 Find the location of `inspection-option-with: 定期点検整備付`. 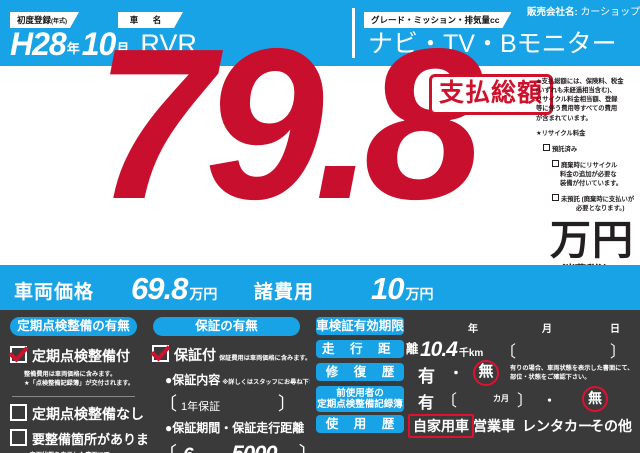

inspection-option-with: 定期点検整備付 is located at coordinates (76, 356).